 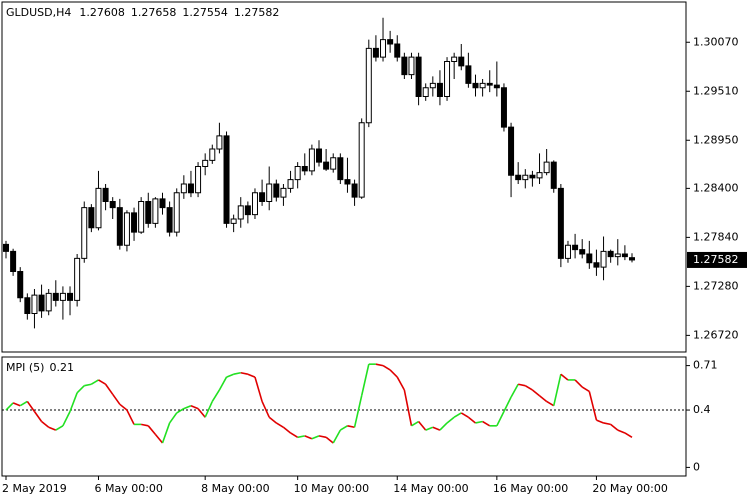 I want to click on x-tick-label: 20 May 00:00, so click(x=629, y=488).